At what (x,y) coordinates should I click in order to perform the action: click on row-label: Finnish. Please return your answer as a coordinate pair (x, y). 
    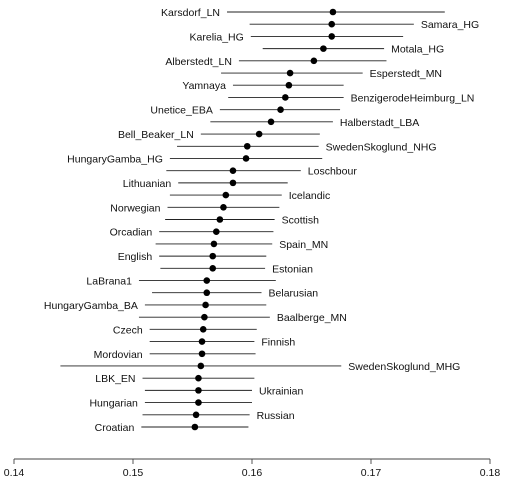
    Looking at the image, I should click on (278, 343).